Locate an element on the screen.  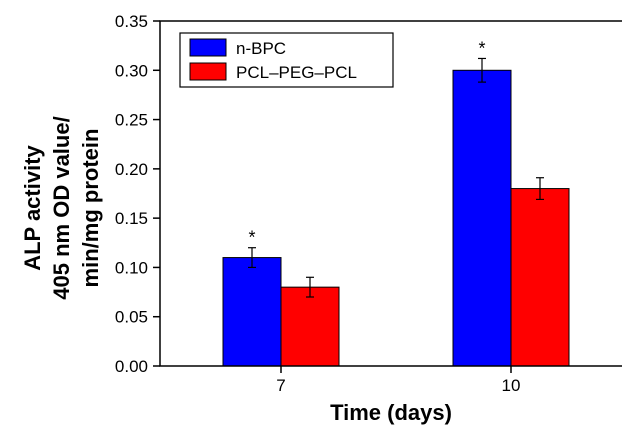
y-axis-title-line-2: 405 nm OD value/ is located at coordinates (61, 207).